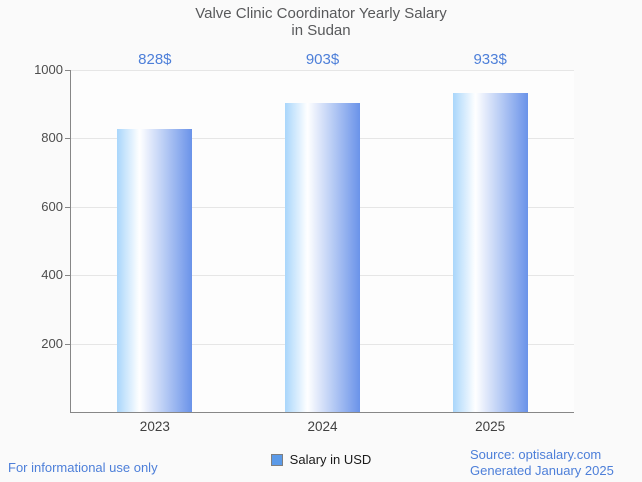  I want to click on value-label-2023: 828$, so click(155, 59).